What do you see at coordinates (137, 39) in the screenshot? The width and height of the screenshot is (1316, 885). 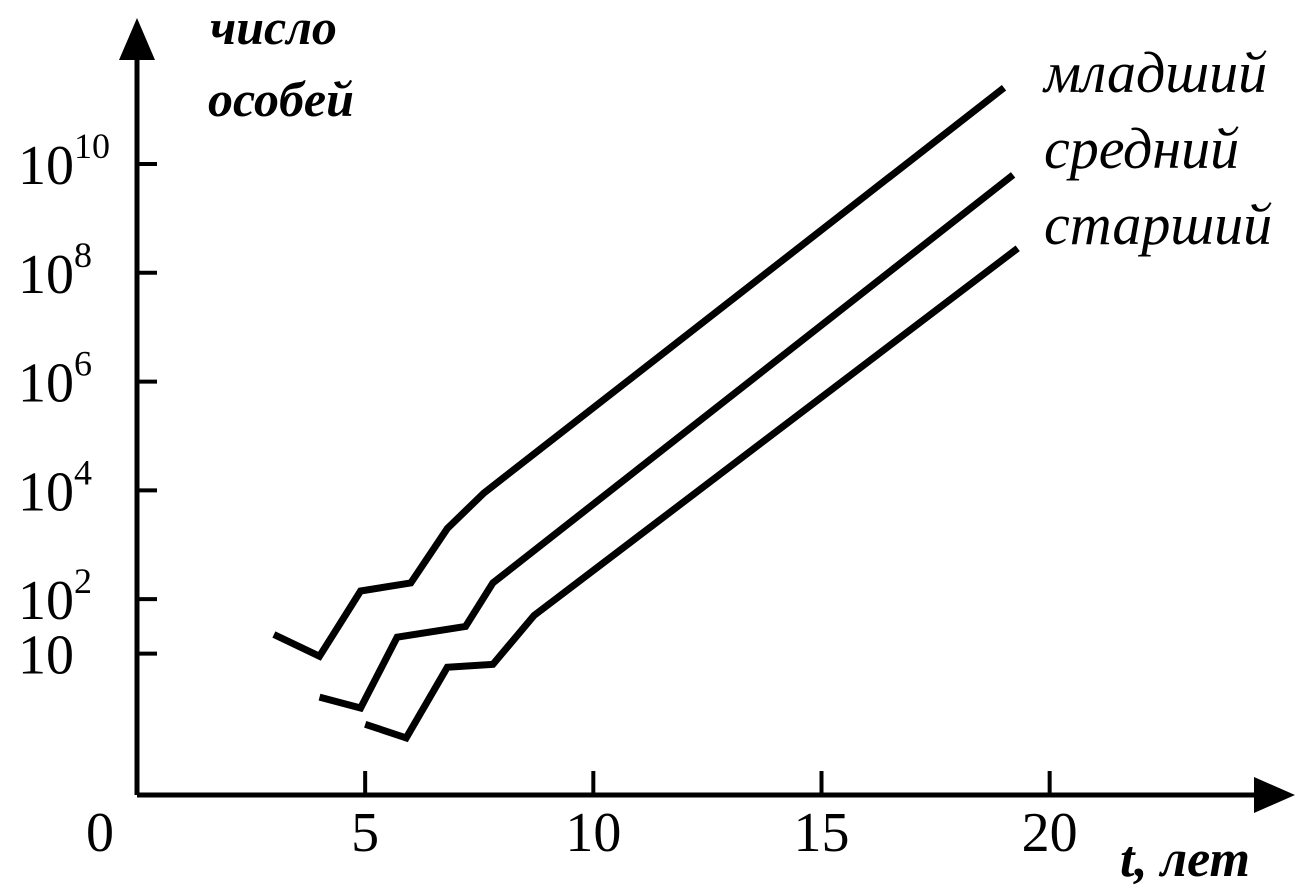 I see `y-axis-arrow` at bounding box center [137, 39].